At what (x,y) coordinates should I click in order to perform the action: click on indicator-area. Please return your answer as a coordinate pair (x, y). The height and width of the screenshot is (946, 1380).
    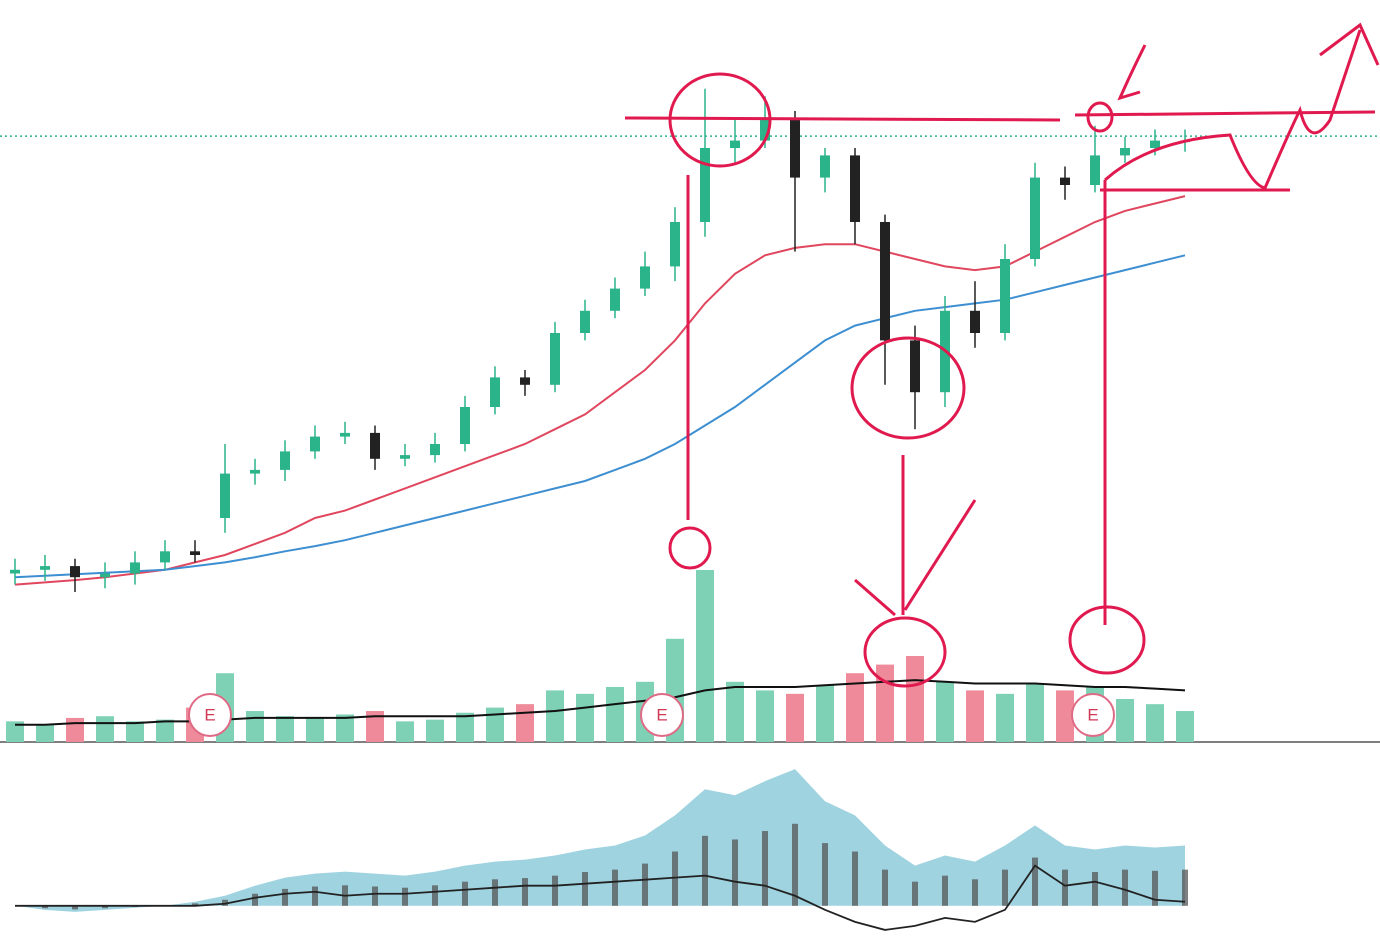
    Looking at the image, I should click on (600, 840).